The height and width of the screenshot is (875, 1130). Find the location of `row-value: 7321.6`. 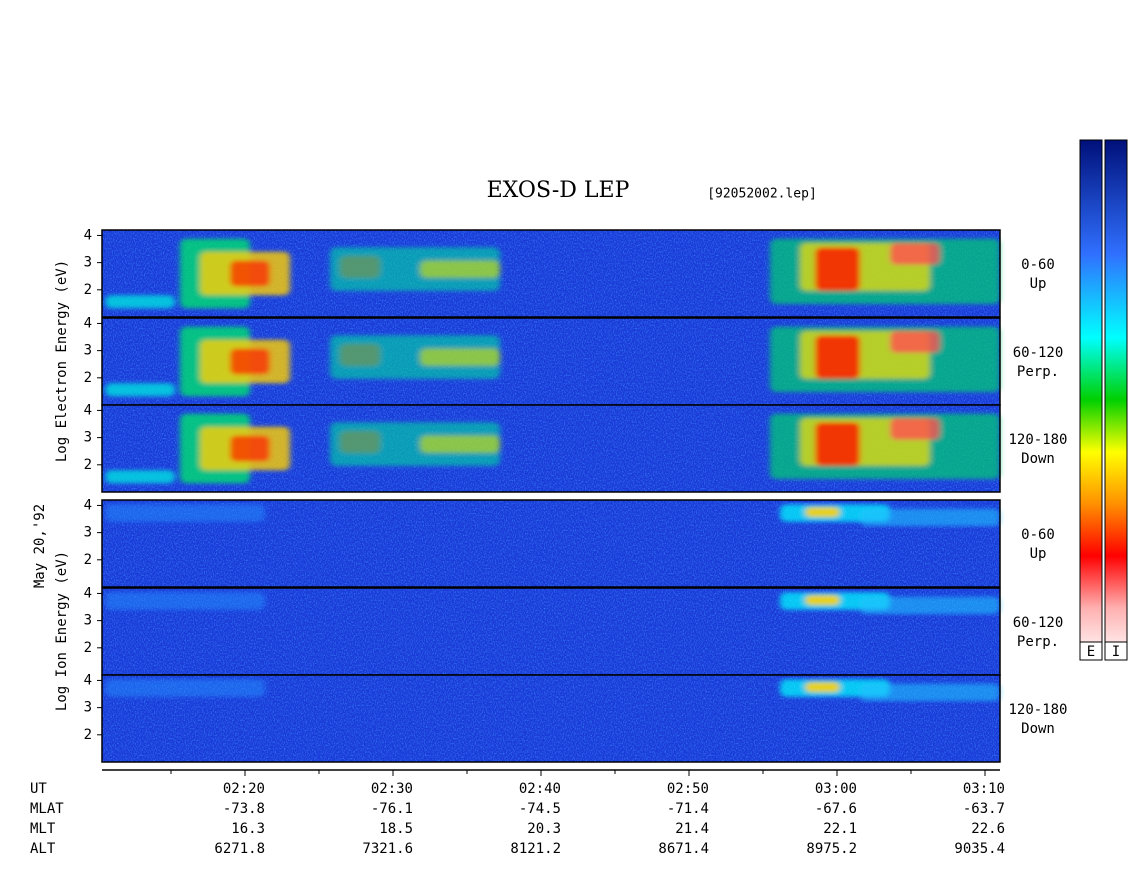

row-value: 7321.6 is located at coordinates (387, 849).